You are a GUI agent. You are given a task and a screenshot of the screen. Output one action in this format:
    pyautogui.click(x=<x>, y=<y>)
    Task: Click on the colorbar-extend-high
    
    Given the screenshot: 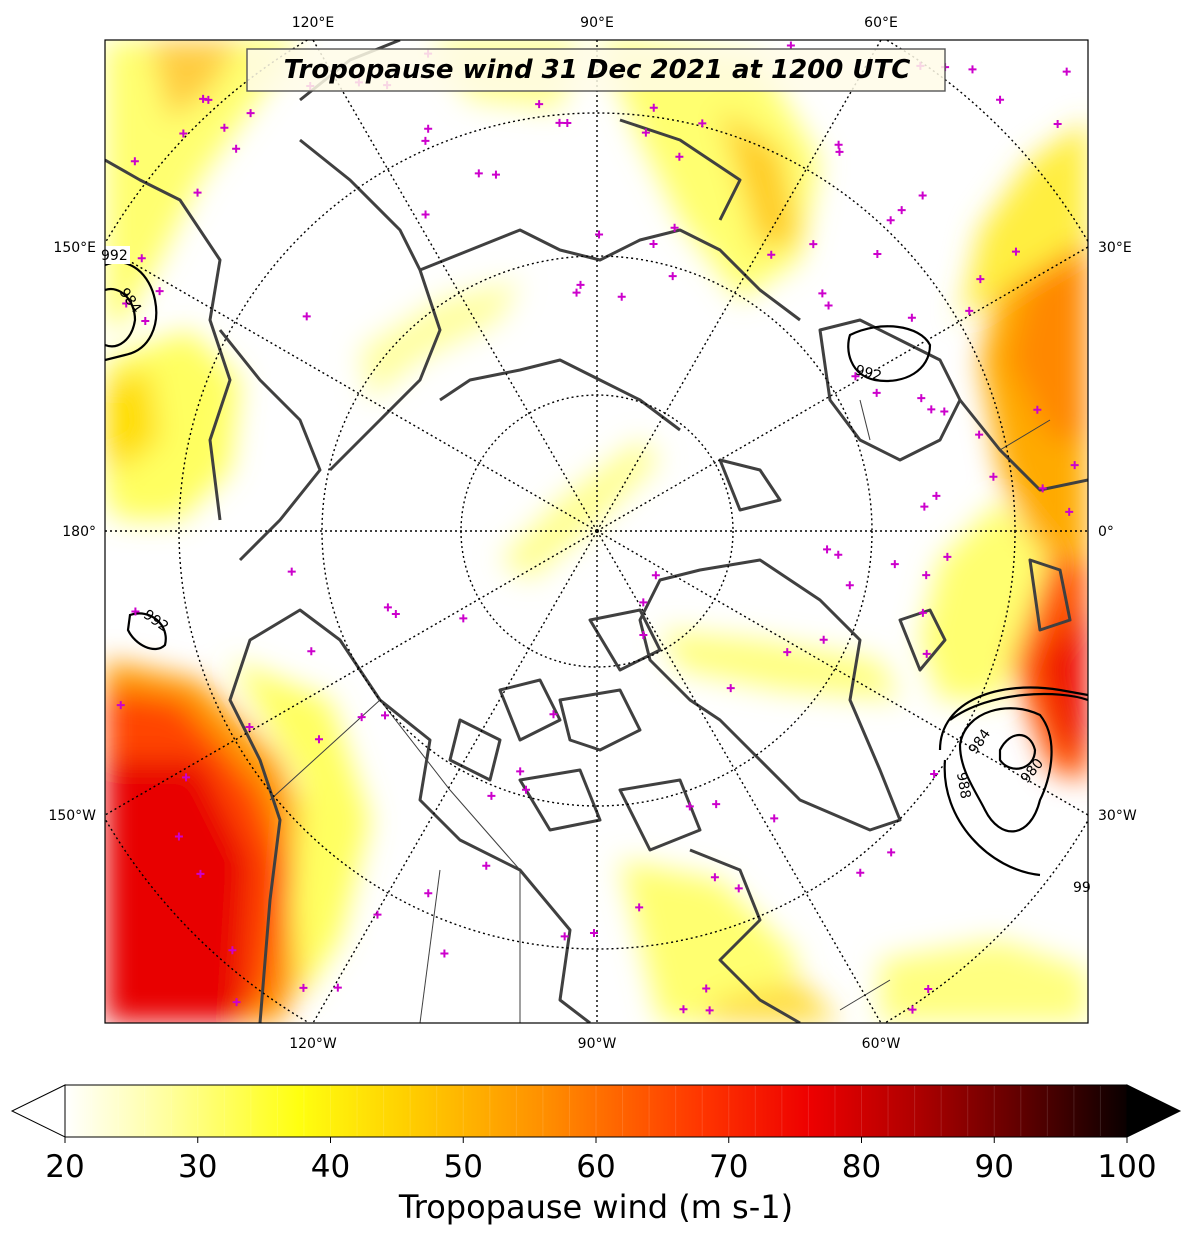 What is the action you would take?
    pyautogui.click(x=1154, y=1111)
    